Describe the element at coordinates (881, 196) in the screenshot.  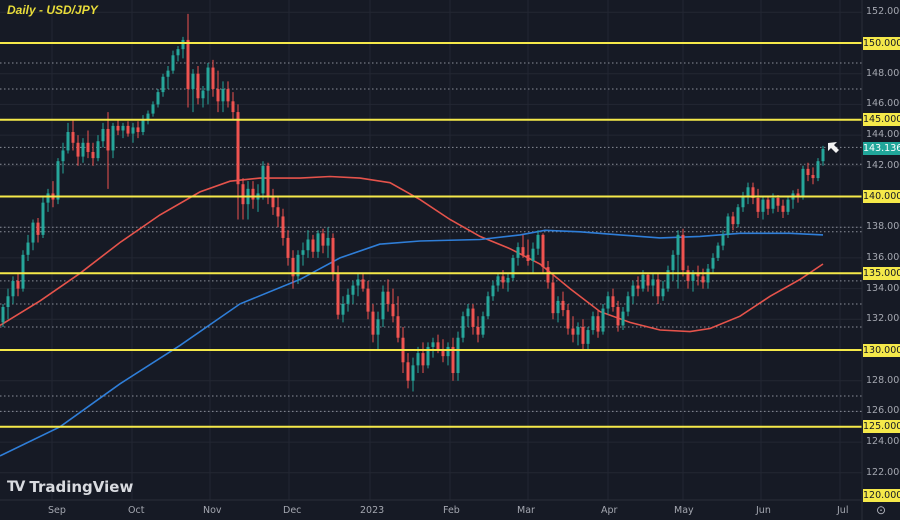
I see `level-price-tag: 140.000` at that location.